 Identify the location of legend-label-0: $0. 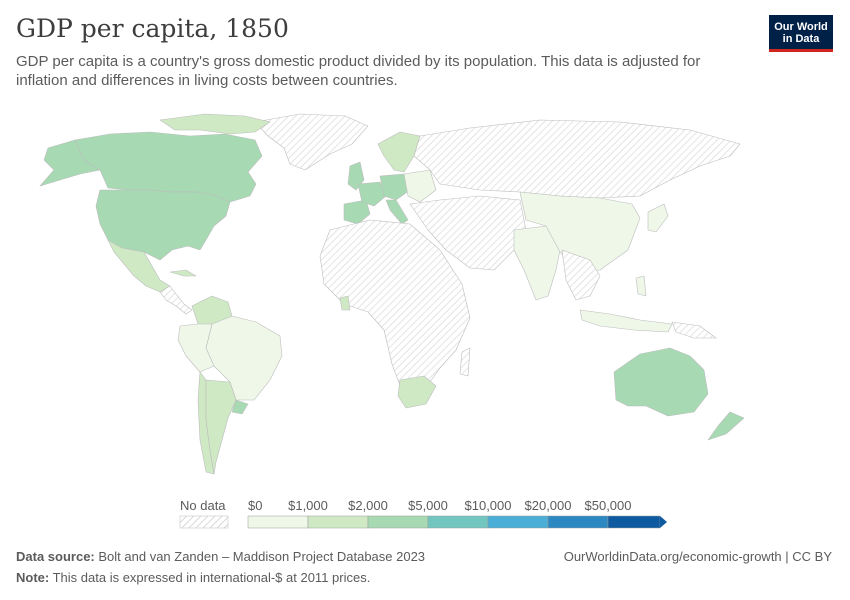
(255, 505).